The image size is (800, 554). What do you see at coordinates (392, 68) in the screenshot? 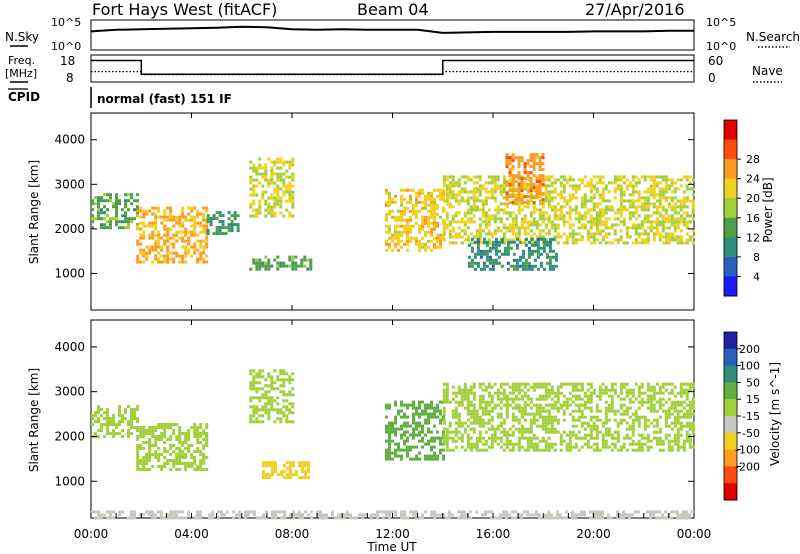
I see `freq-panel-frame` at bounding box center [392, 68].